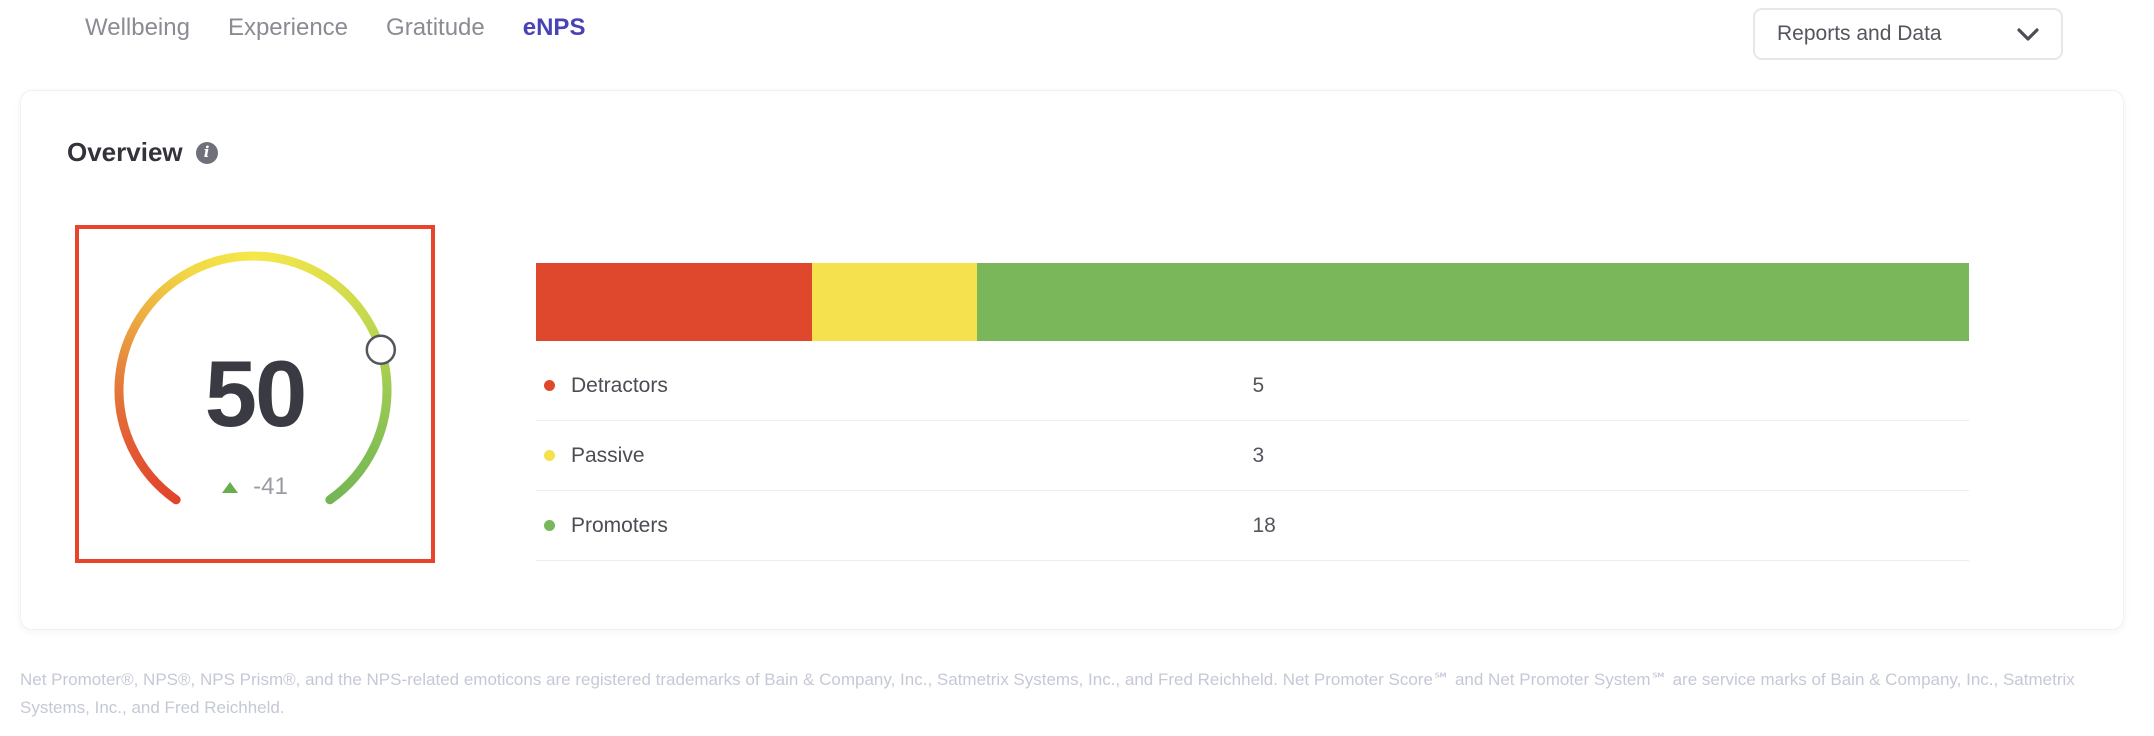 The image size is (2154, 736). I want to click on legend-value: 18, so click(1264, 525).